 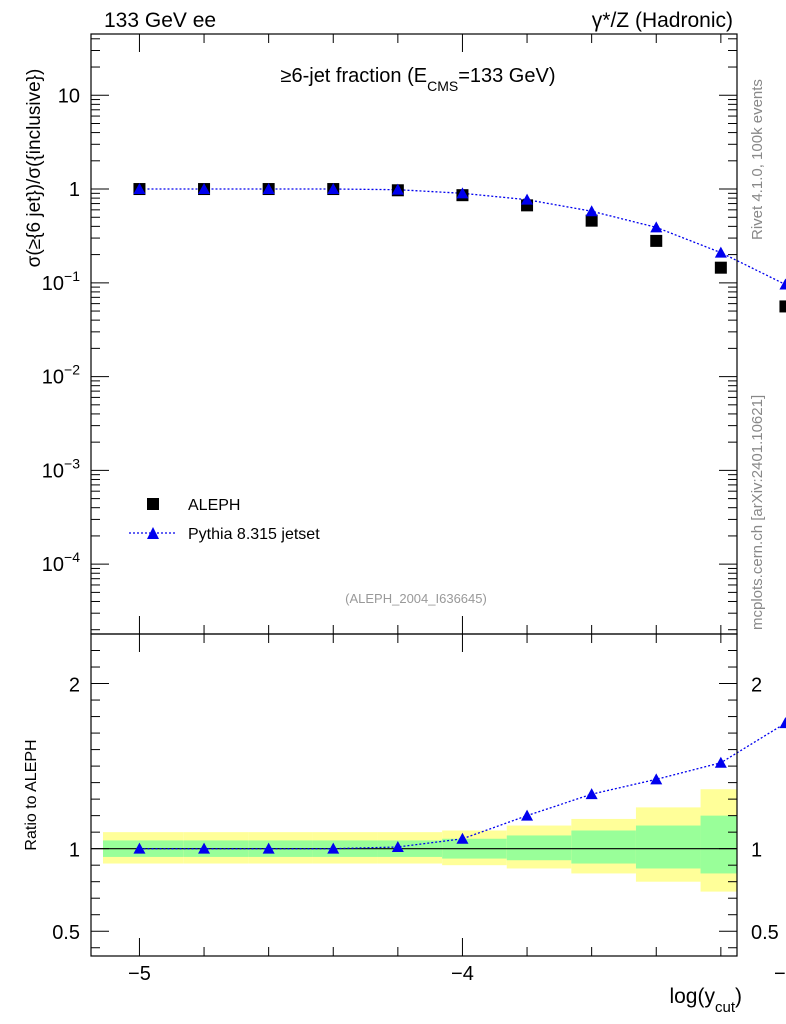 What do you see at coordinates (72, 370) in the screenshot?
I see `y-tick-exponent: −2` at bounding box center [72, 370].